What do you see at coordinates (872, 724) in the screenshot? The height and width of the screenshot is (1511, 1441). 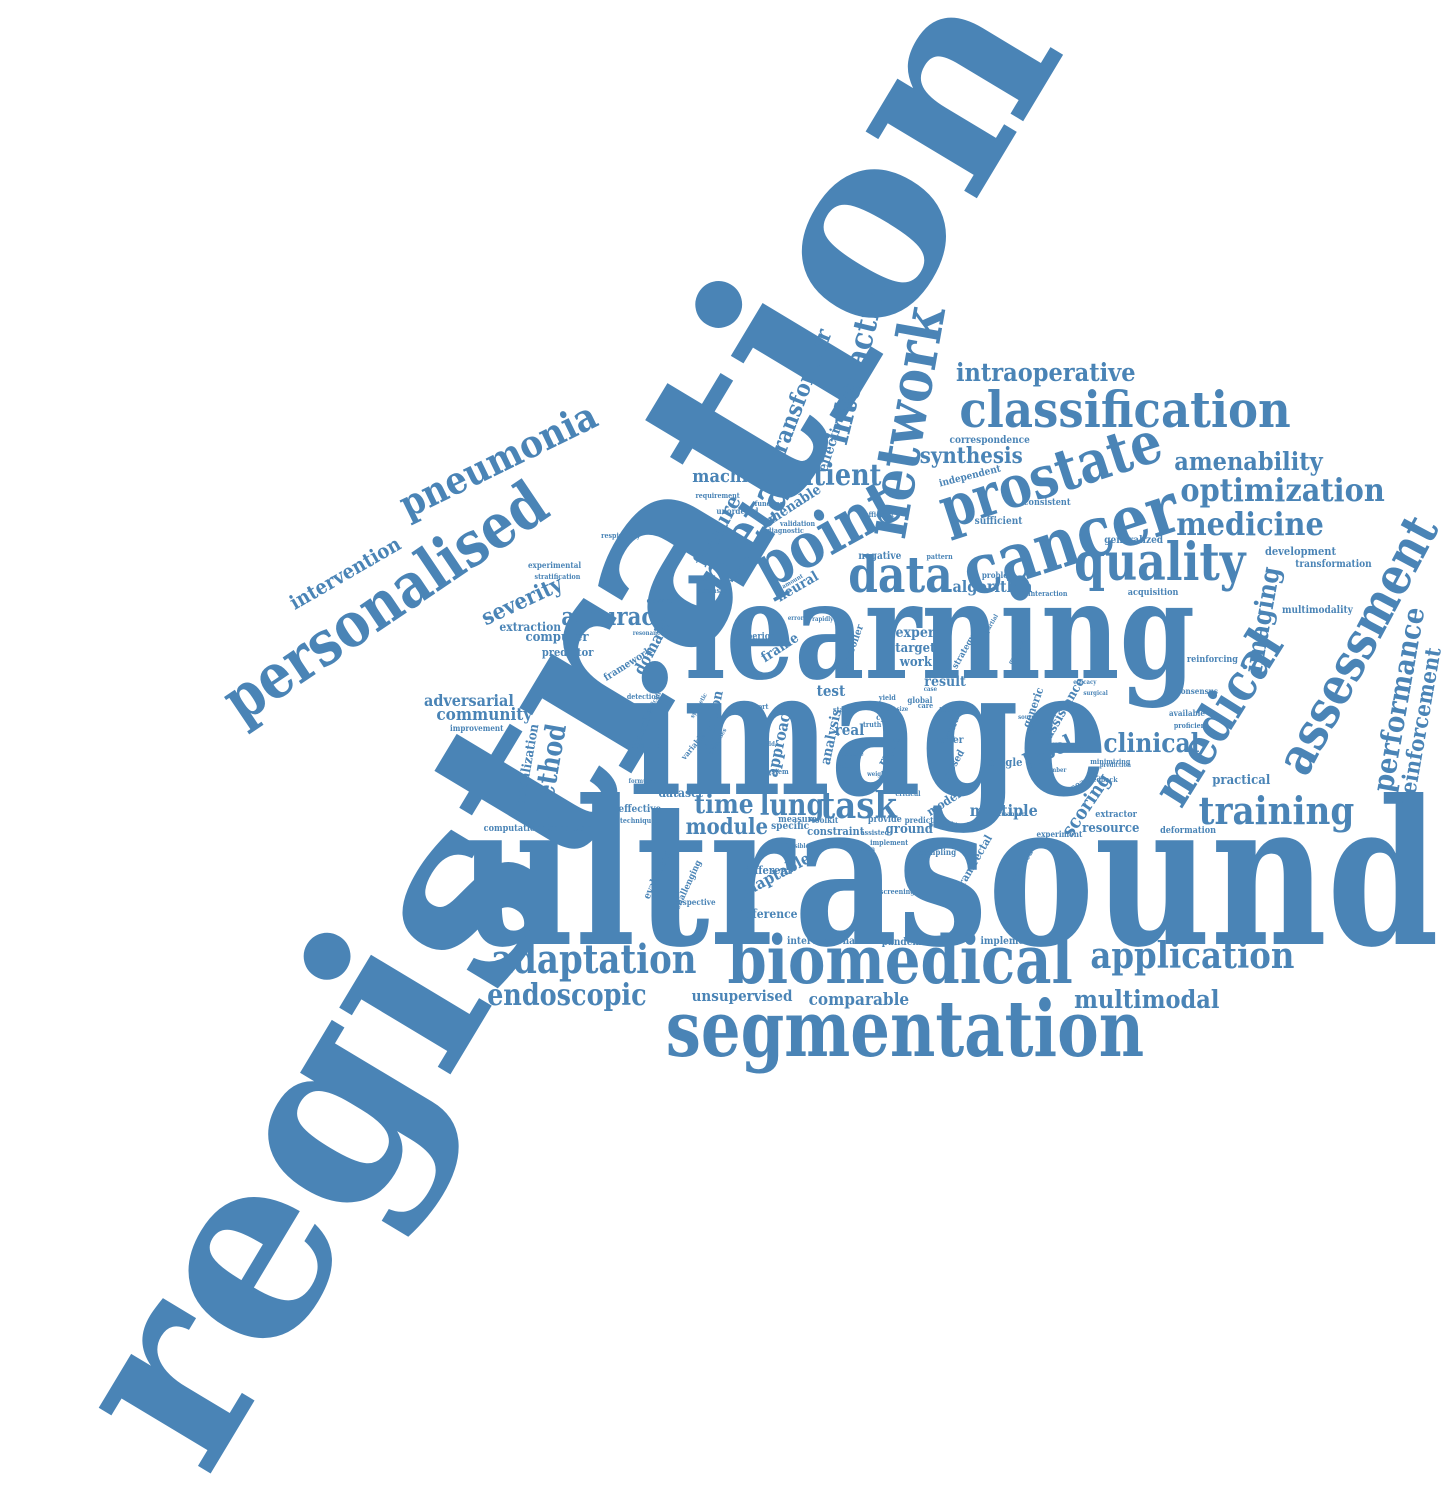 I see `word-truth: truth` at bounding box center [872, 724].